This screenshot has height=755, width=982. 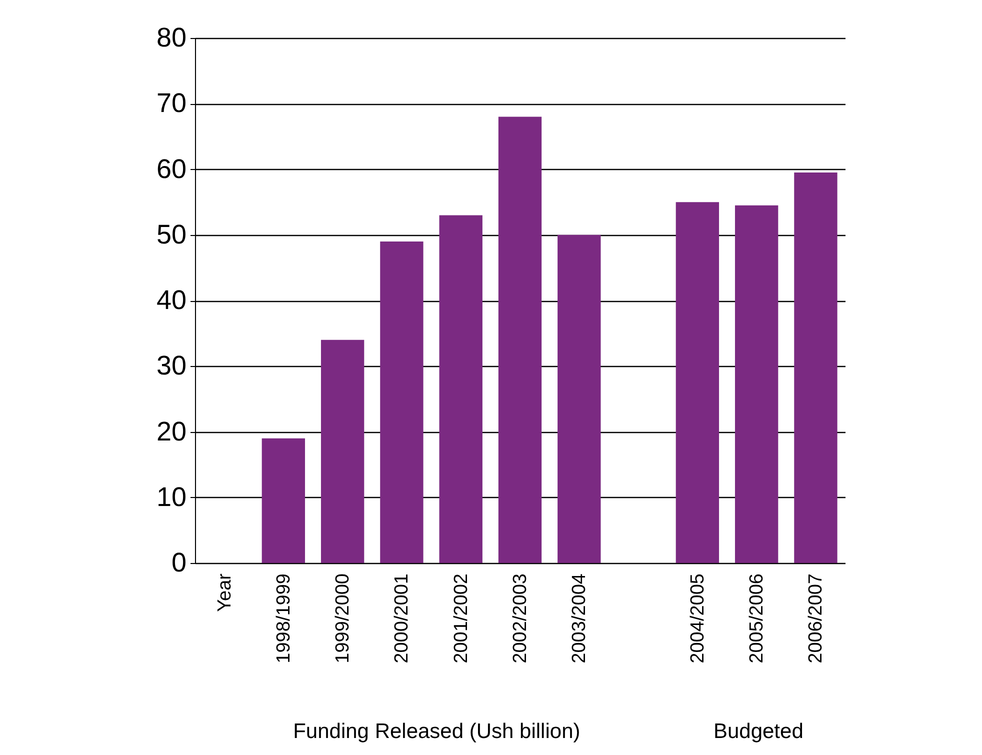 I want to click on text: Budgeted, so click(x=758, y=732).